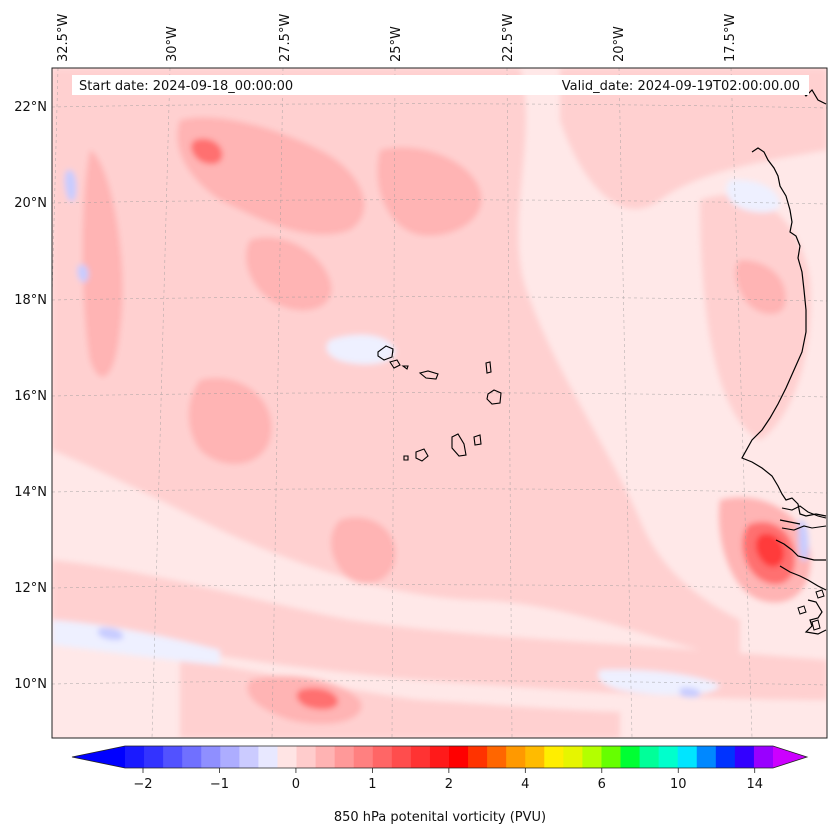 This screenshot has width=837, height=836. What do you see at coordinates (755, 317) in the screenshot?
I see `pv-region-africa-coast` at bounding box center [755, 317].